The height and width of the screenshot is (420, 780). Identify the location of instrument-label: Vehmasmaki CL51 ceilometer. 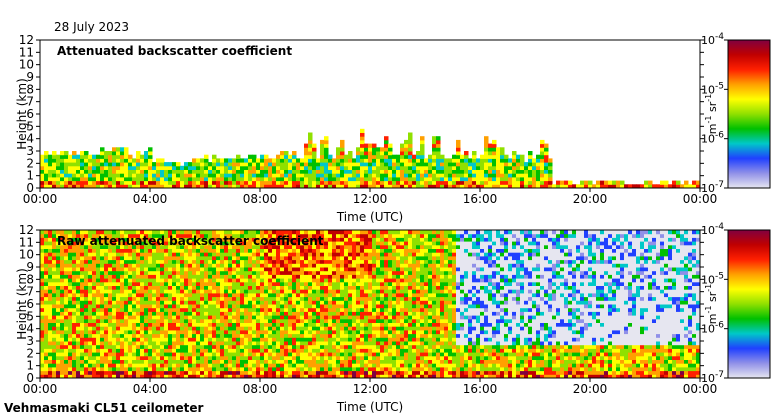
(104, 408).